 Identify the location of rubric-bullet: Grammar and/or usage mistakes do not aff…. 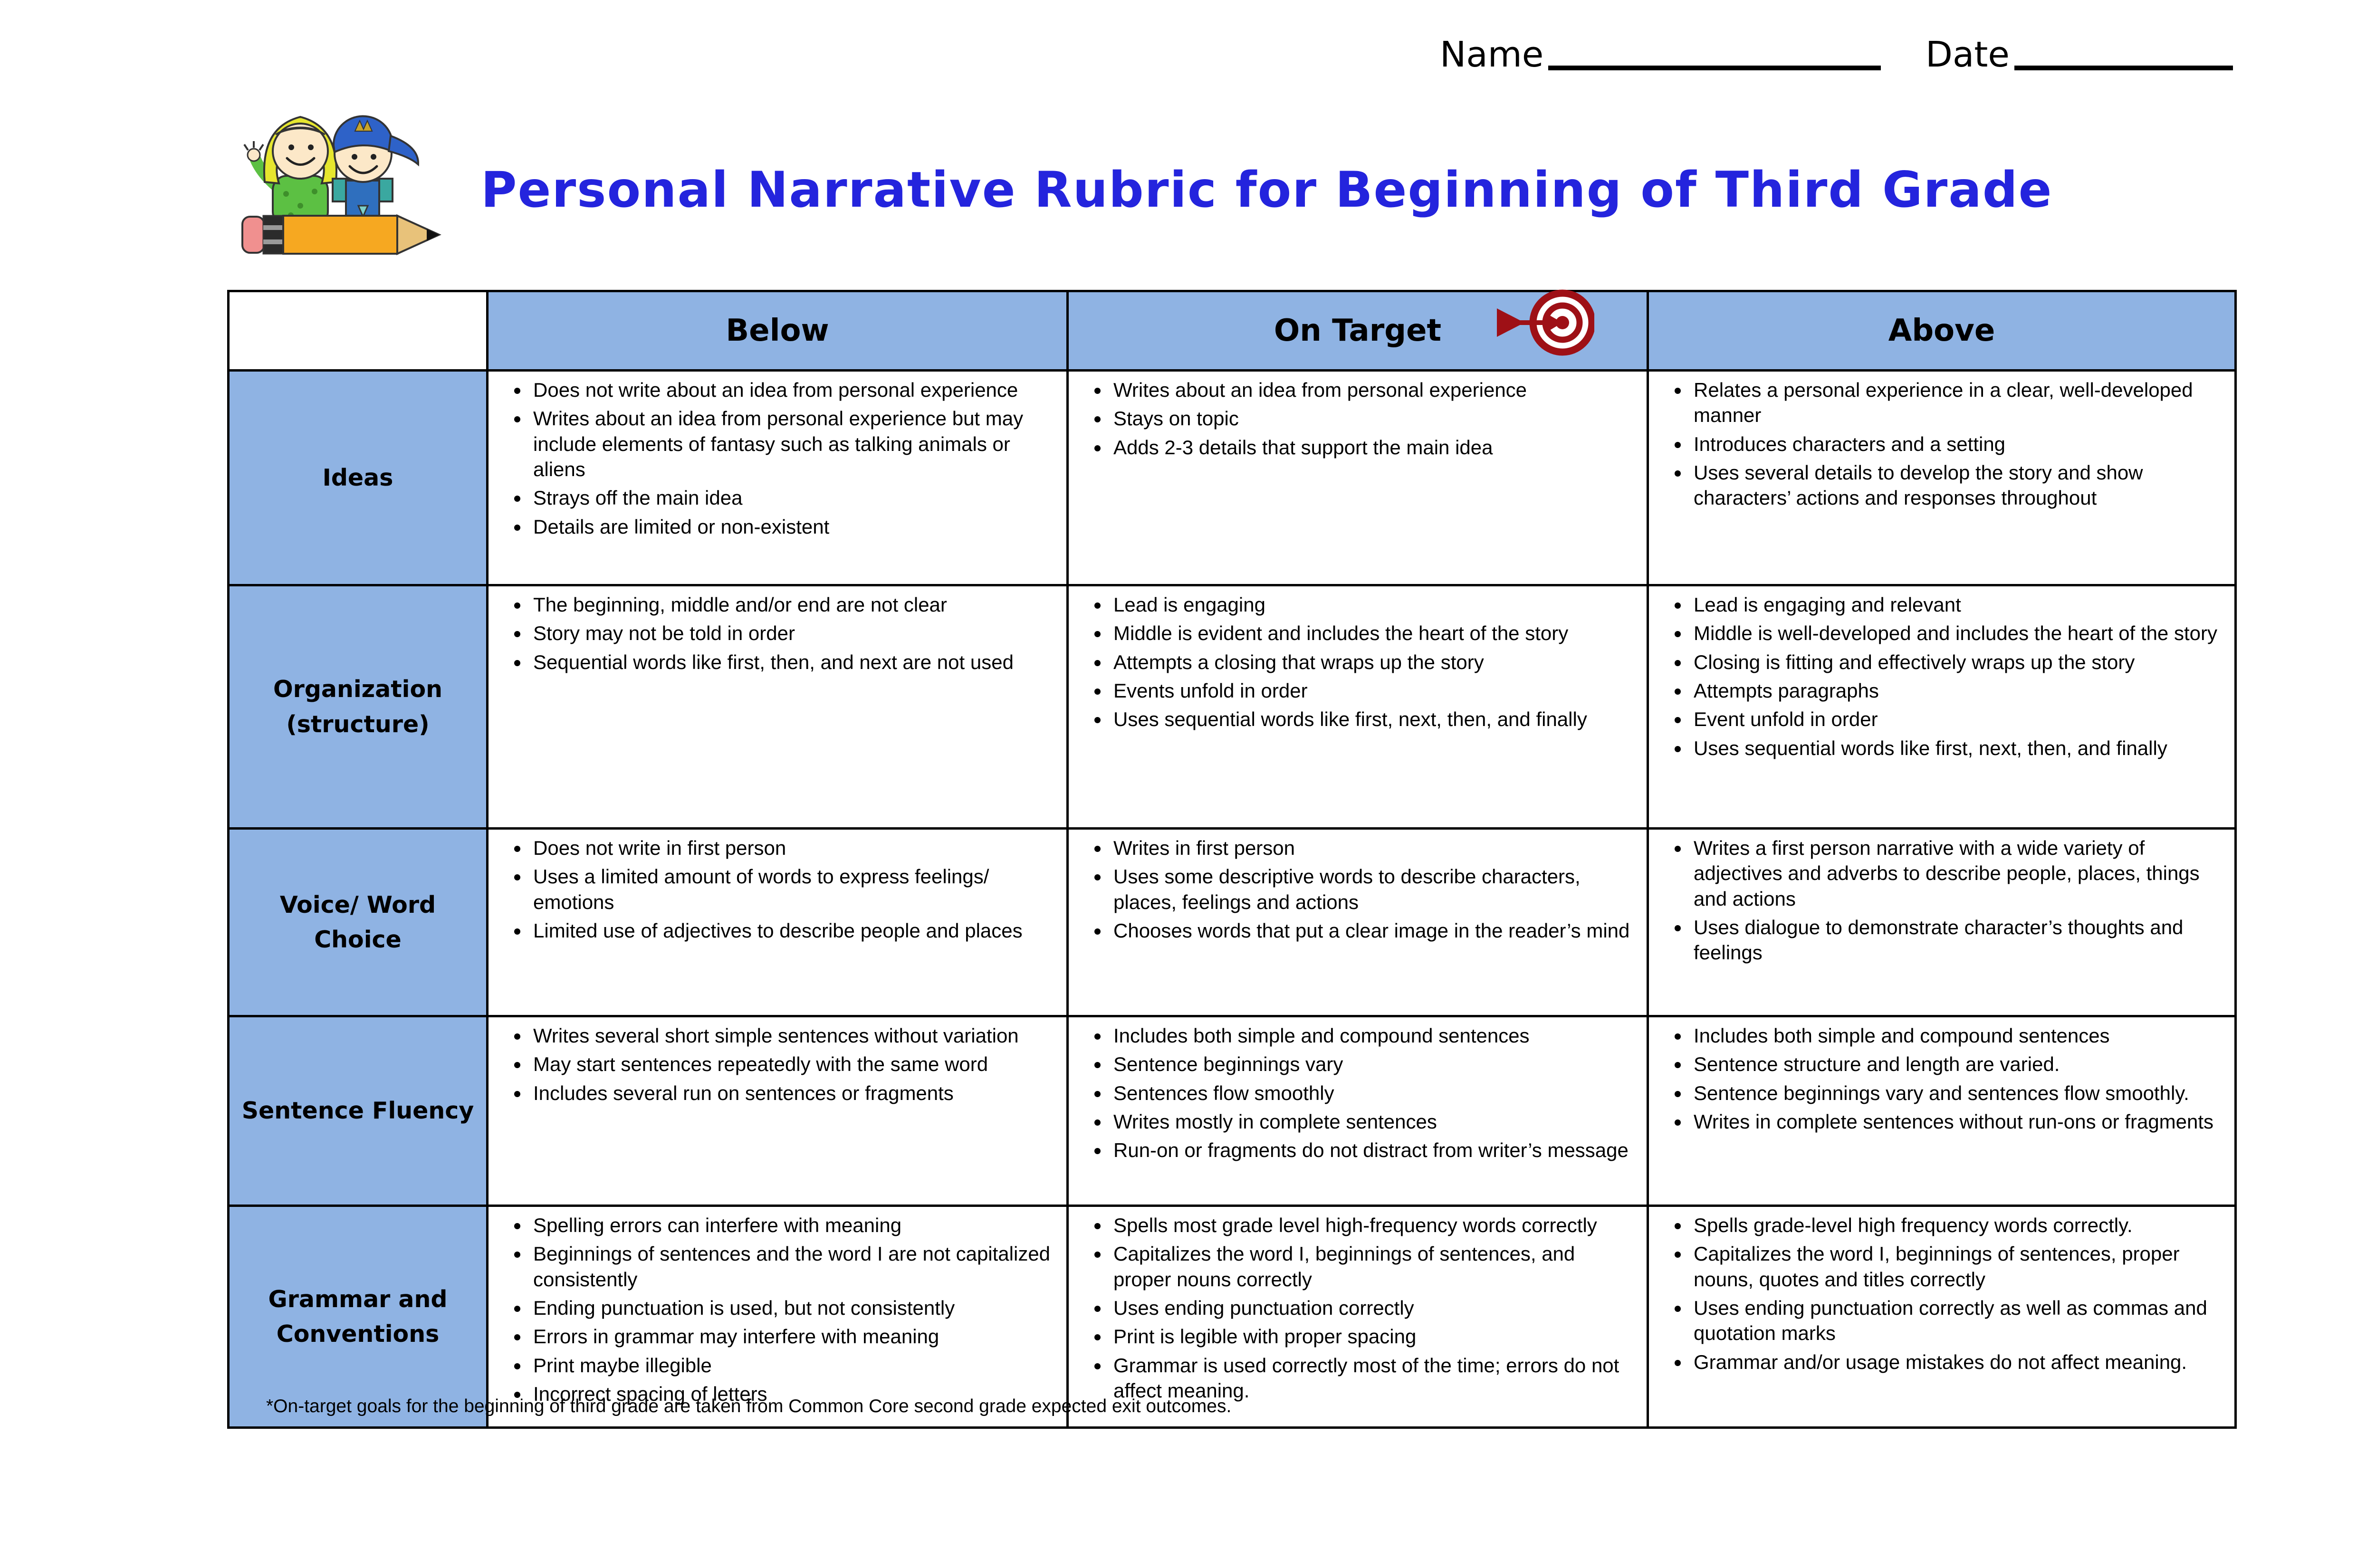
(1956, 1362).